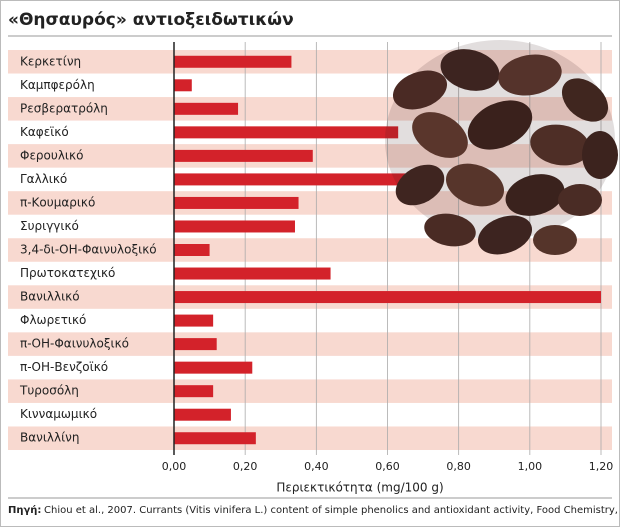 Image resolution: width=620 pixels, height=527 pixels. What do you see at coordinates (67, 273) in the screenshot?
I see `y-tick-label: Πρωτοκατεχικό` at bounding box center [67, 273].